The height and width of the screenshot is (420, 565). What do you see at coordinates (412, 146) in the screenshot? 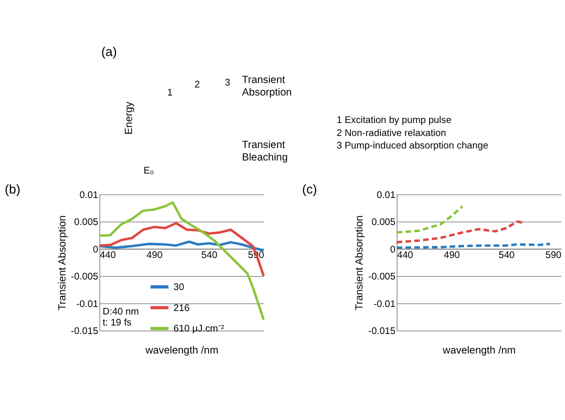
I see `text: 3 Pump-induced absorption change` at bounding box center [412, 146].